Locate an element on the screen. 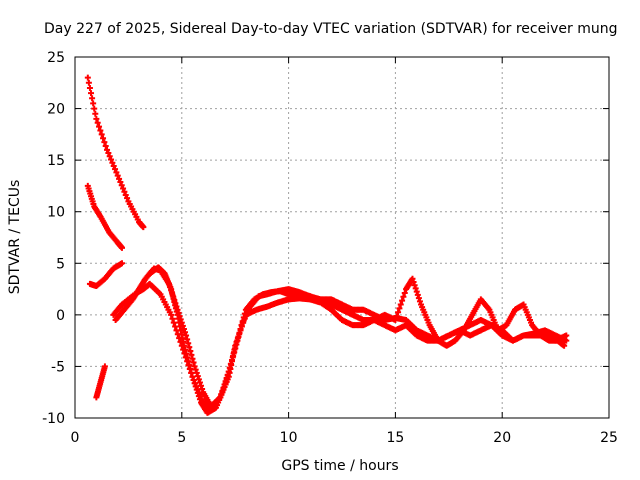  x-tick-label: 25 is located at coordinates (609, 438).